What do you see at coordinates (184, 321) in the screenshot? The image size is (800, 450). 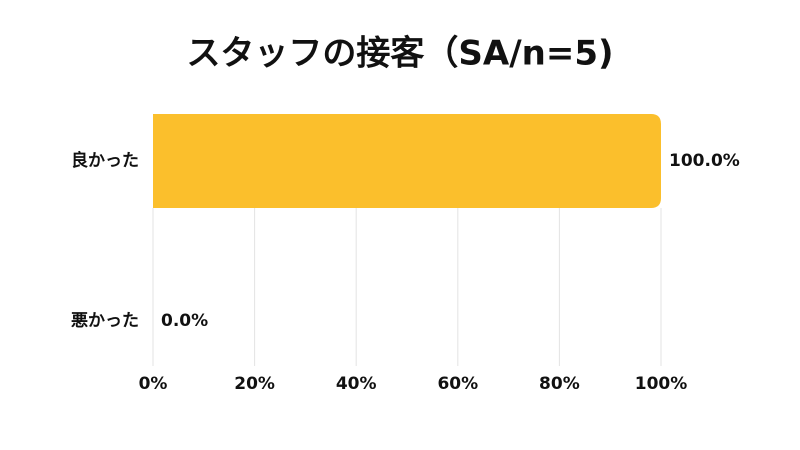 I see `value-label: 0.0%` at bounding box center [184, 321].